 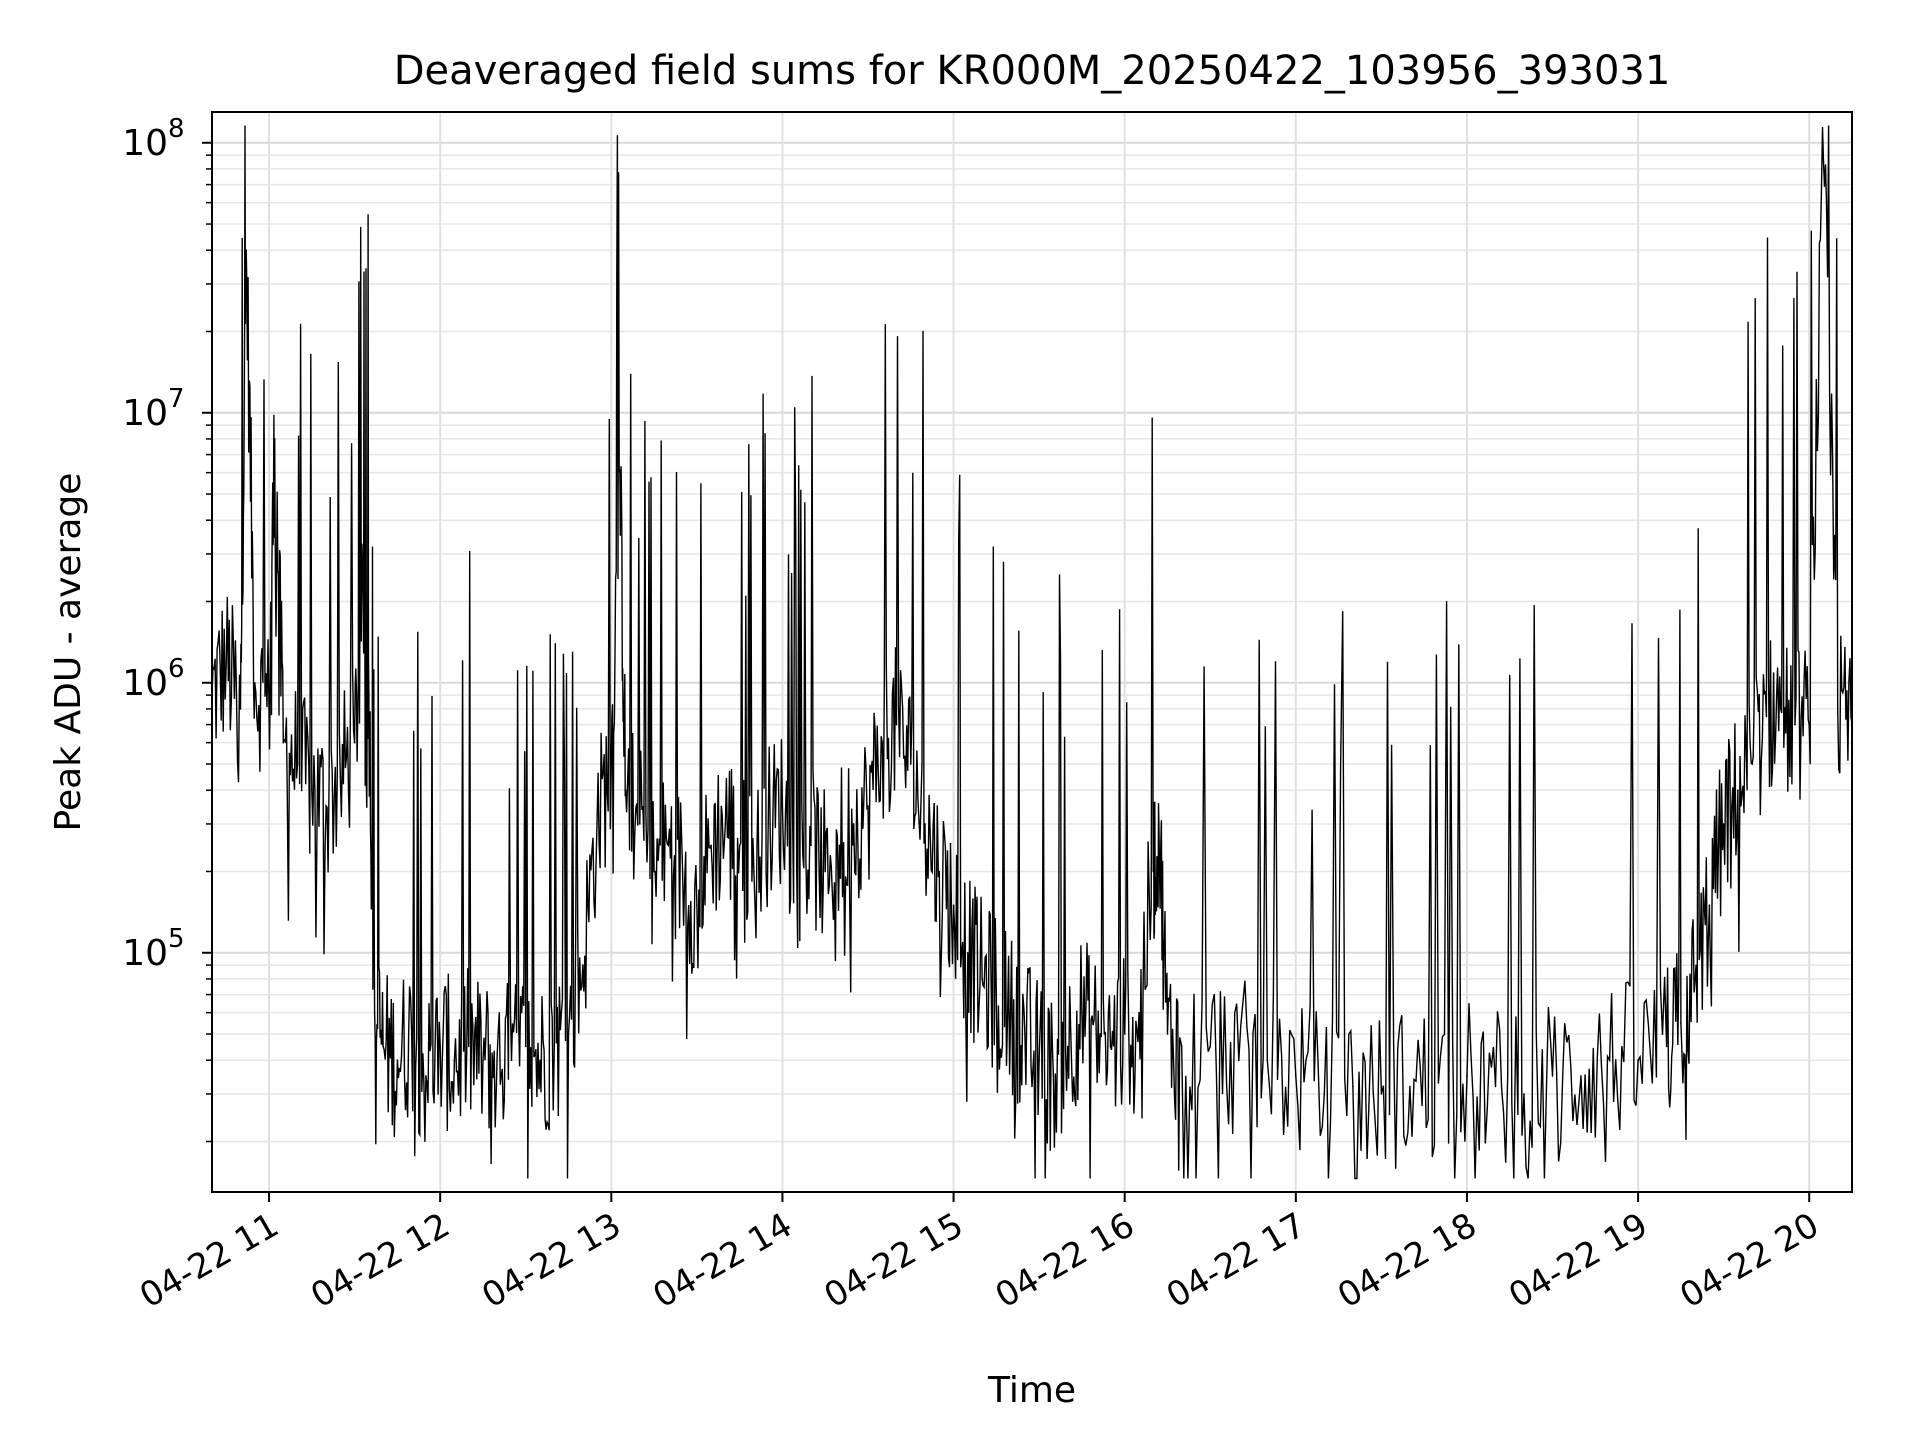 I want to click on y-tick-exponent: 8, so click(x=176, y=129).